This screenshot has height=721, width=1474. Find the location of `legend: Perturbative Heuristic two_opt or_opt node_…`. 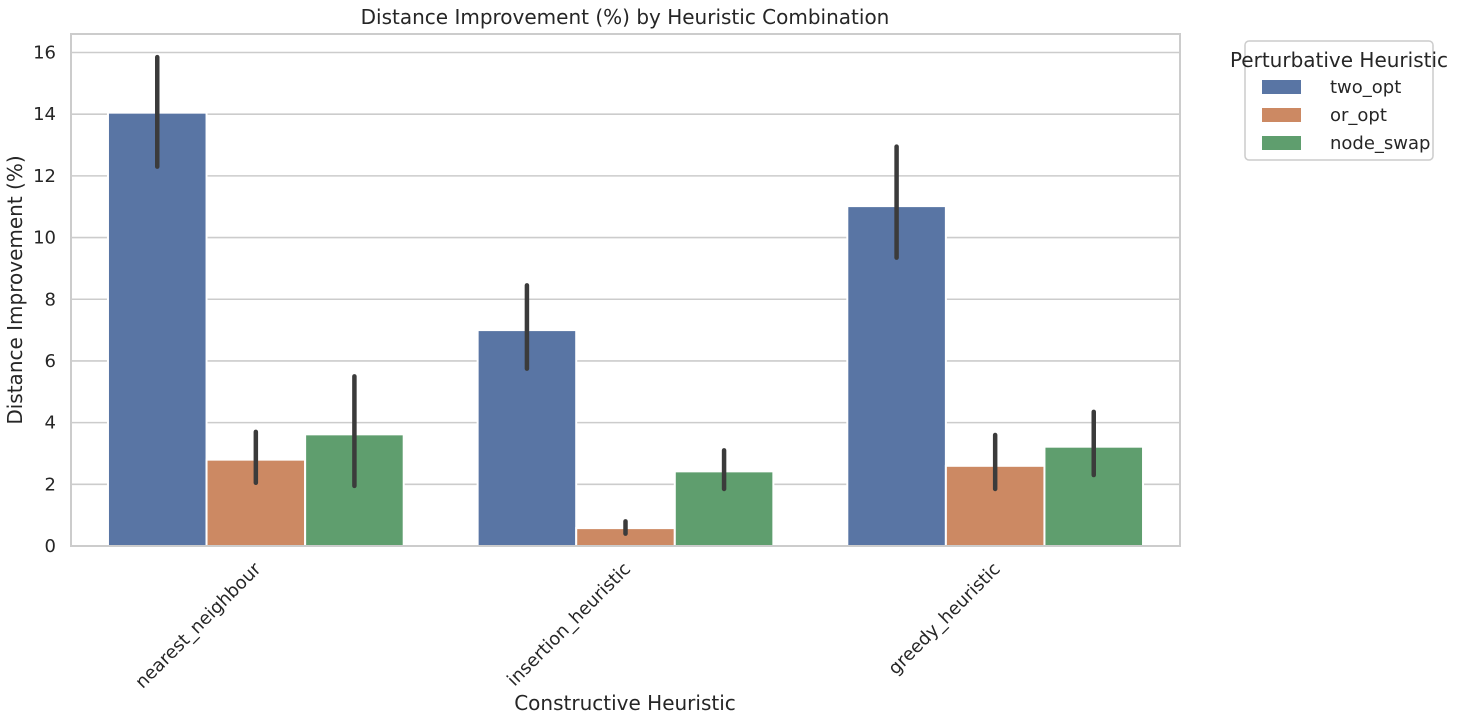

legend: Perturbative Heuristic two_opt or_opt node_… is located at coordinates (1339, 100).